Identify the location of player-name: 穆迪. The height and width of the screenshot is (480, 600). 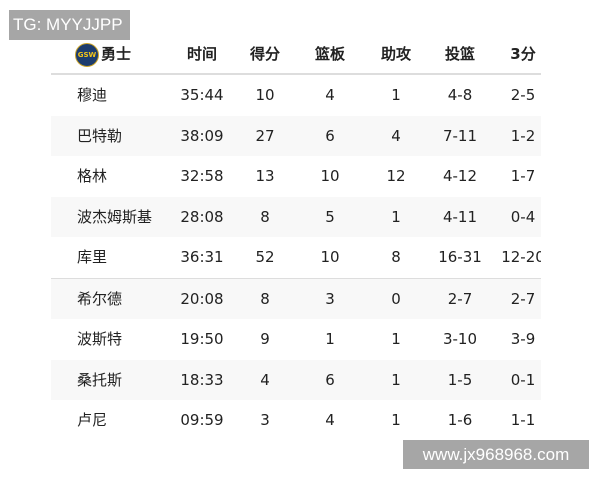
(92, 95).